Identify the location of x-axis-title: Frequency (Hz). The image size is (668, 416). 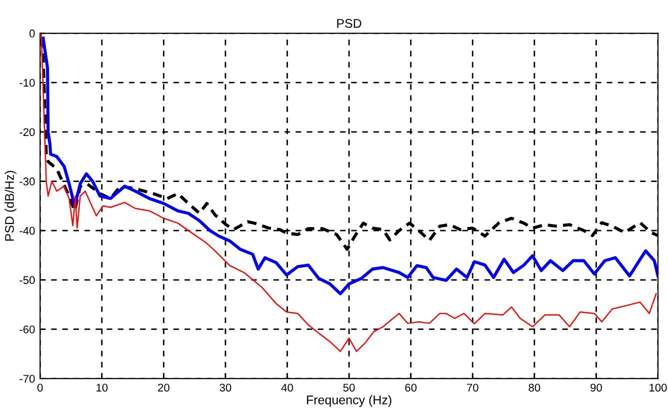
(349, 401).